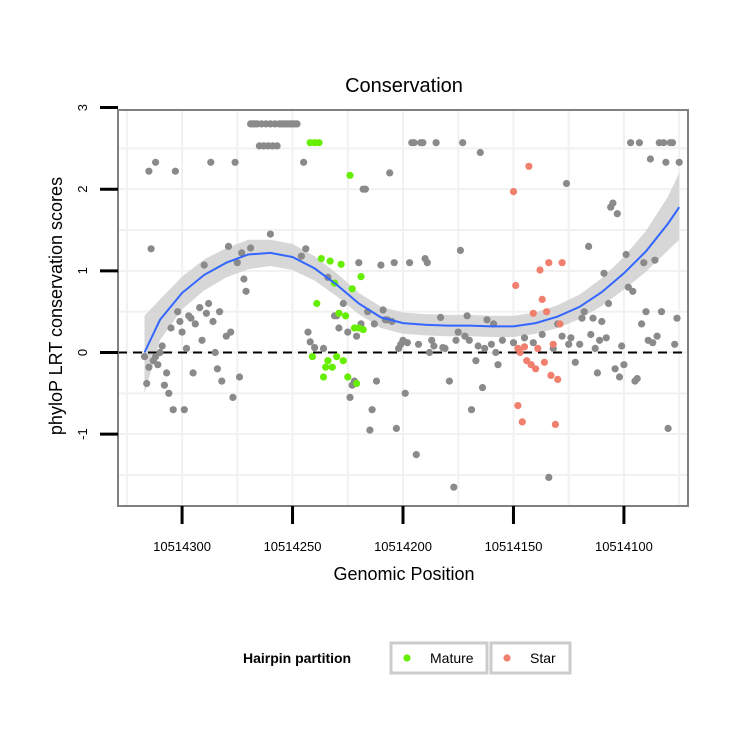  What do you see at coordinates (82, 434) in the screenshot?
I see `y-tick-label: -1` at bounding box center [82, 434].